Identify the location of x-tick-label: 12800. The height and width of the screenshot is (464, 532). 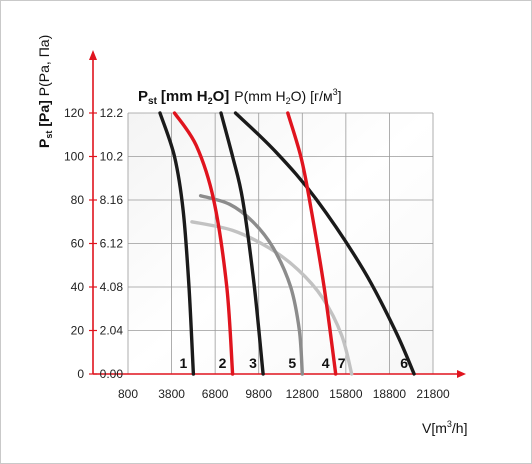
(303, 394).